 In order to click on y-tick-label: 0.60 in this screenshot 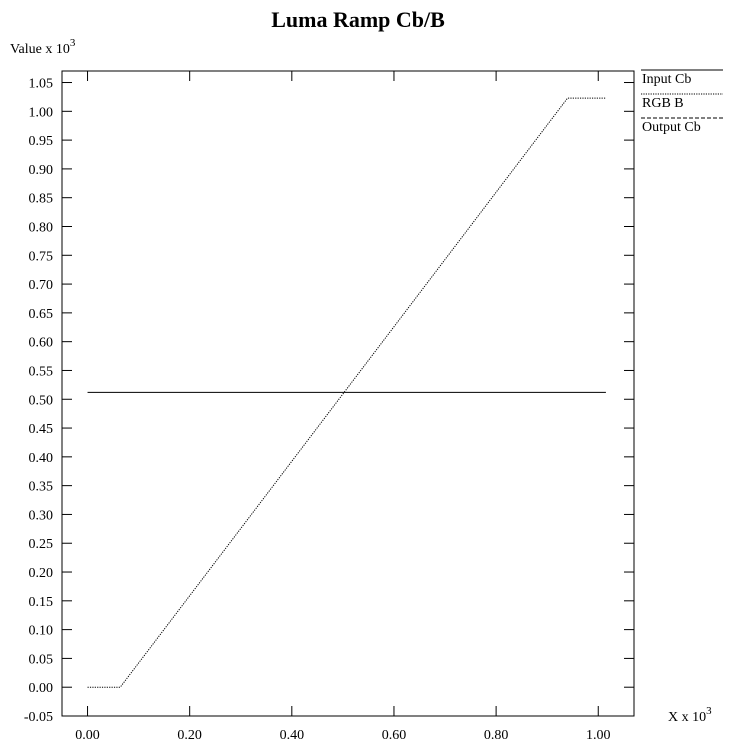, I will do `click(41, 343)`.